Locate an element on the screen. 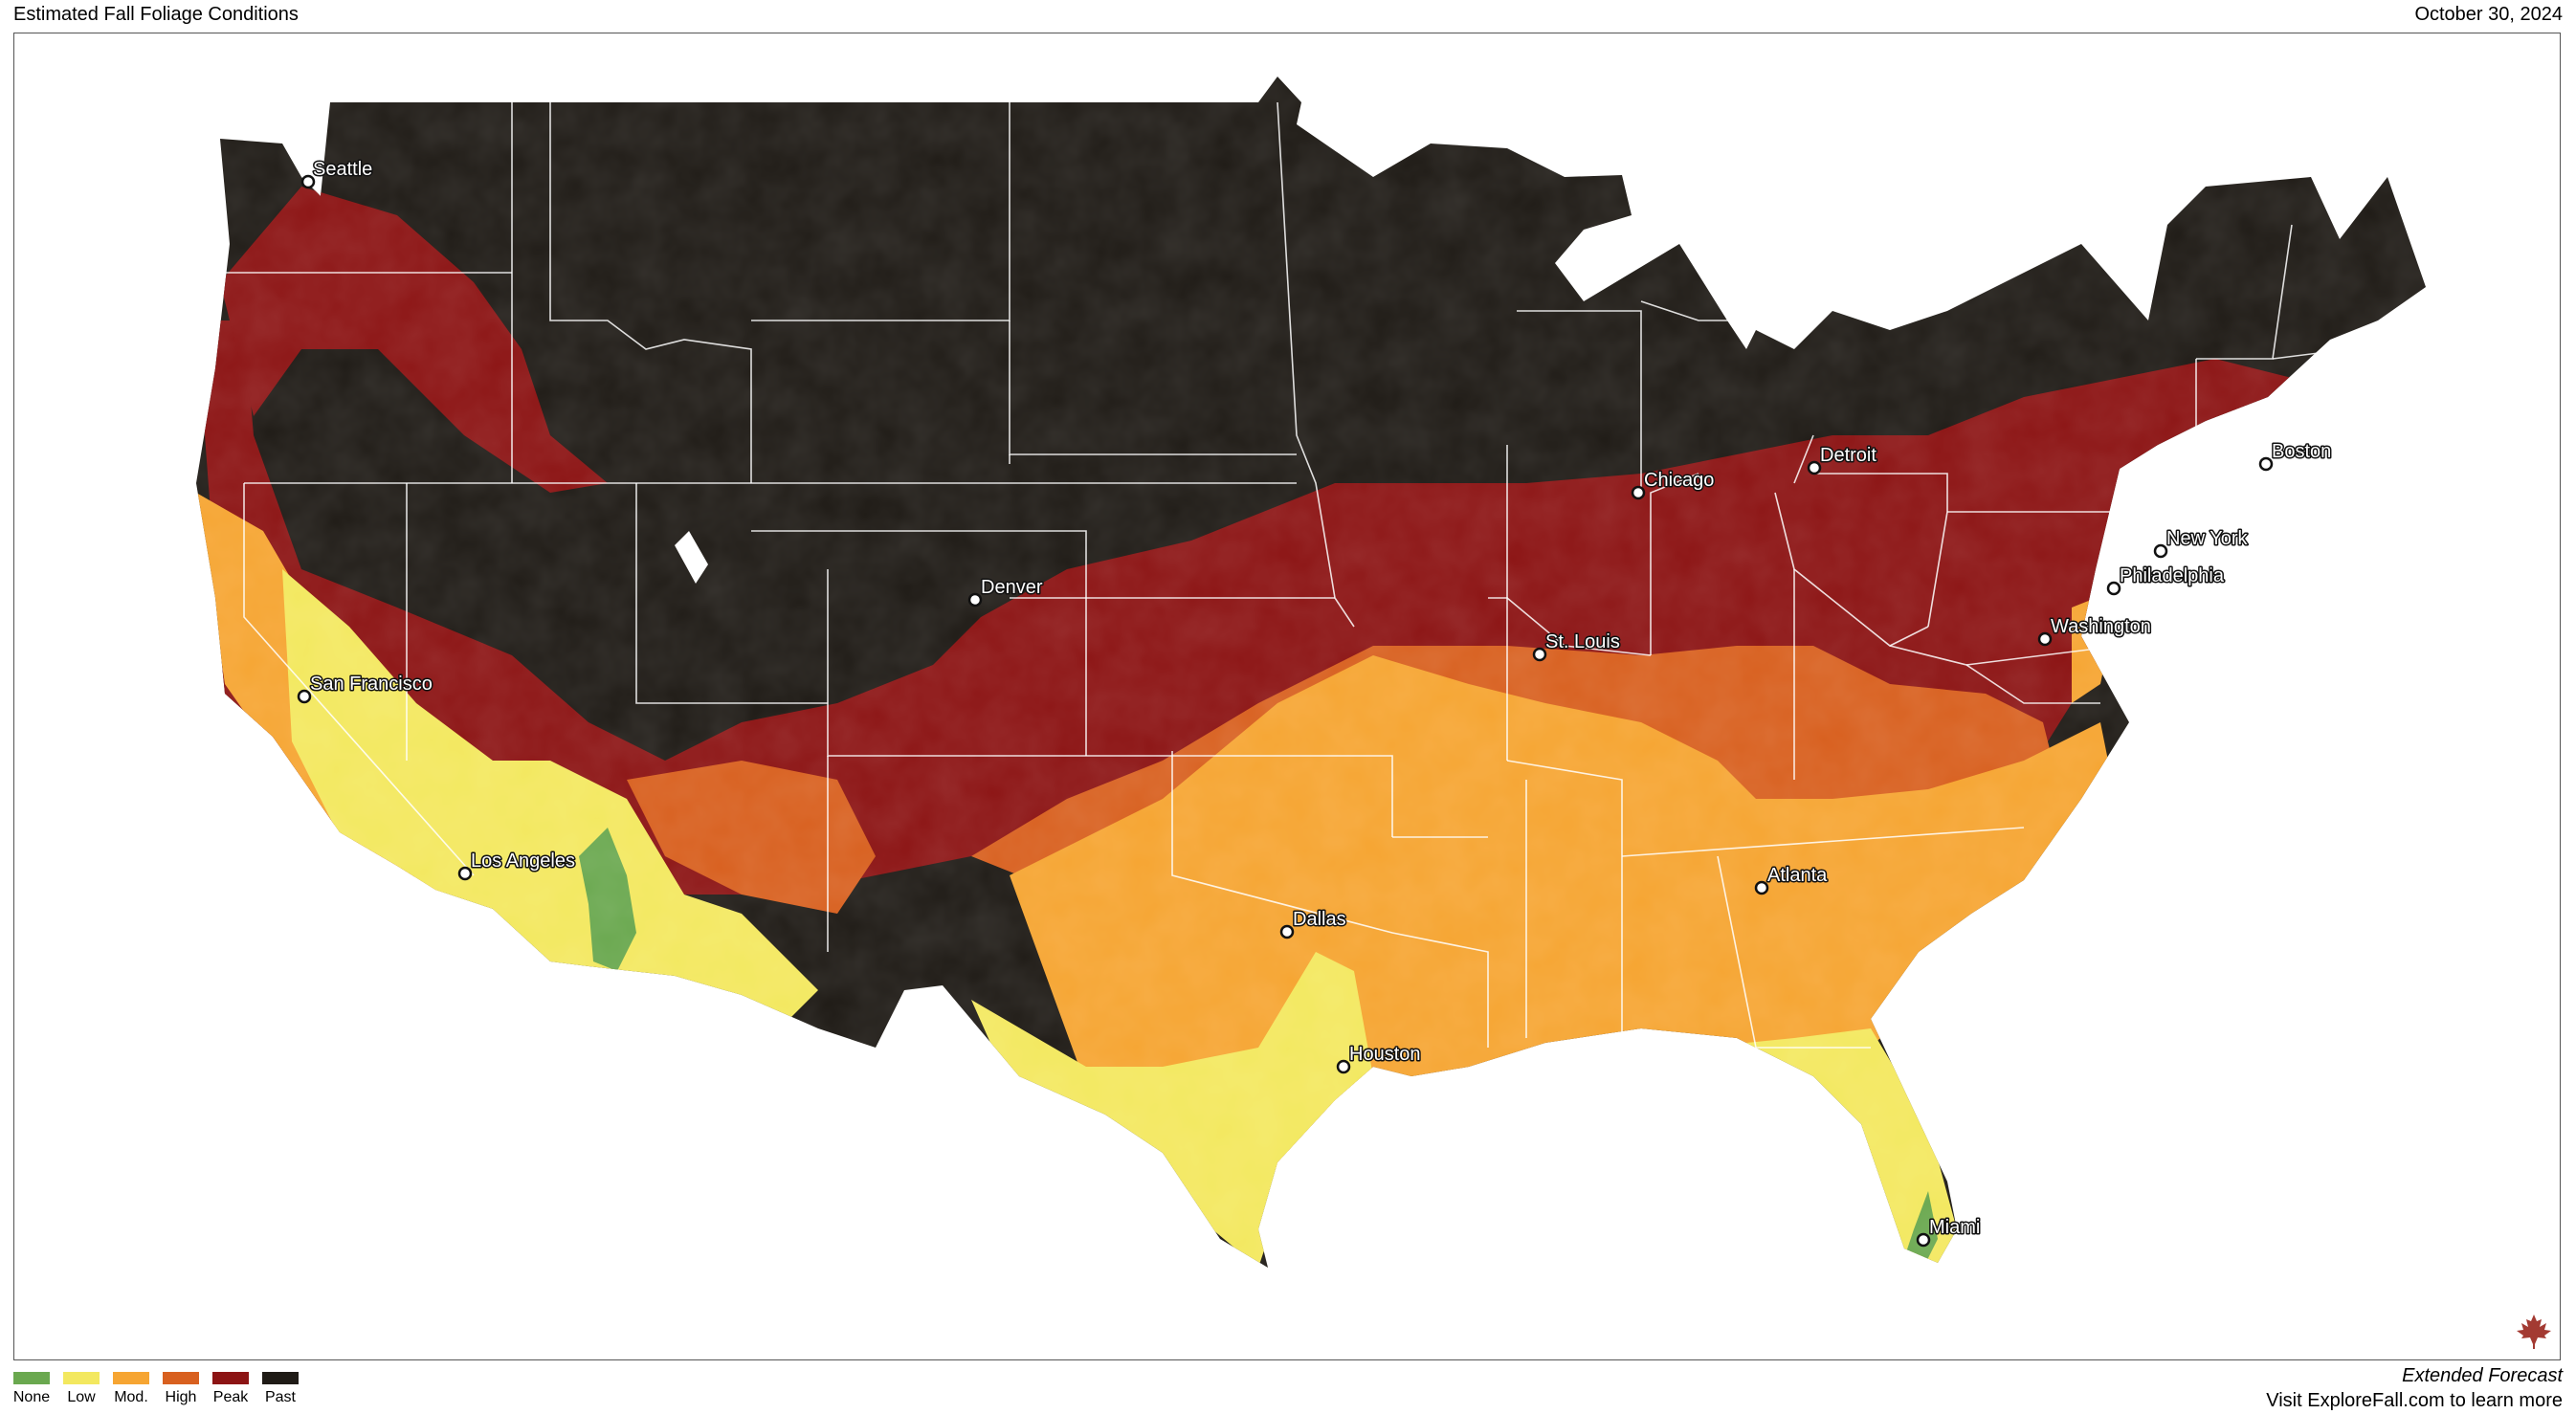 This screenshot has width=2576, height=1414. legend-label: Past is located at coordinates (280, 1397).